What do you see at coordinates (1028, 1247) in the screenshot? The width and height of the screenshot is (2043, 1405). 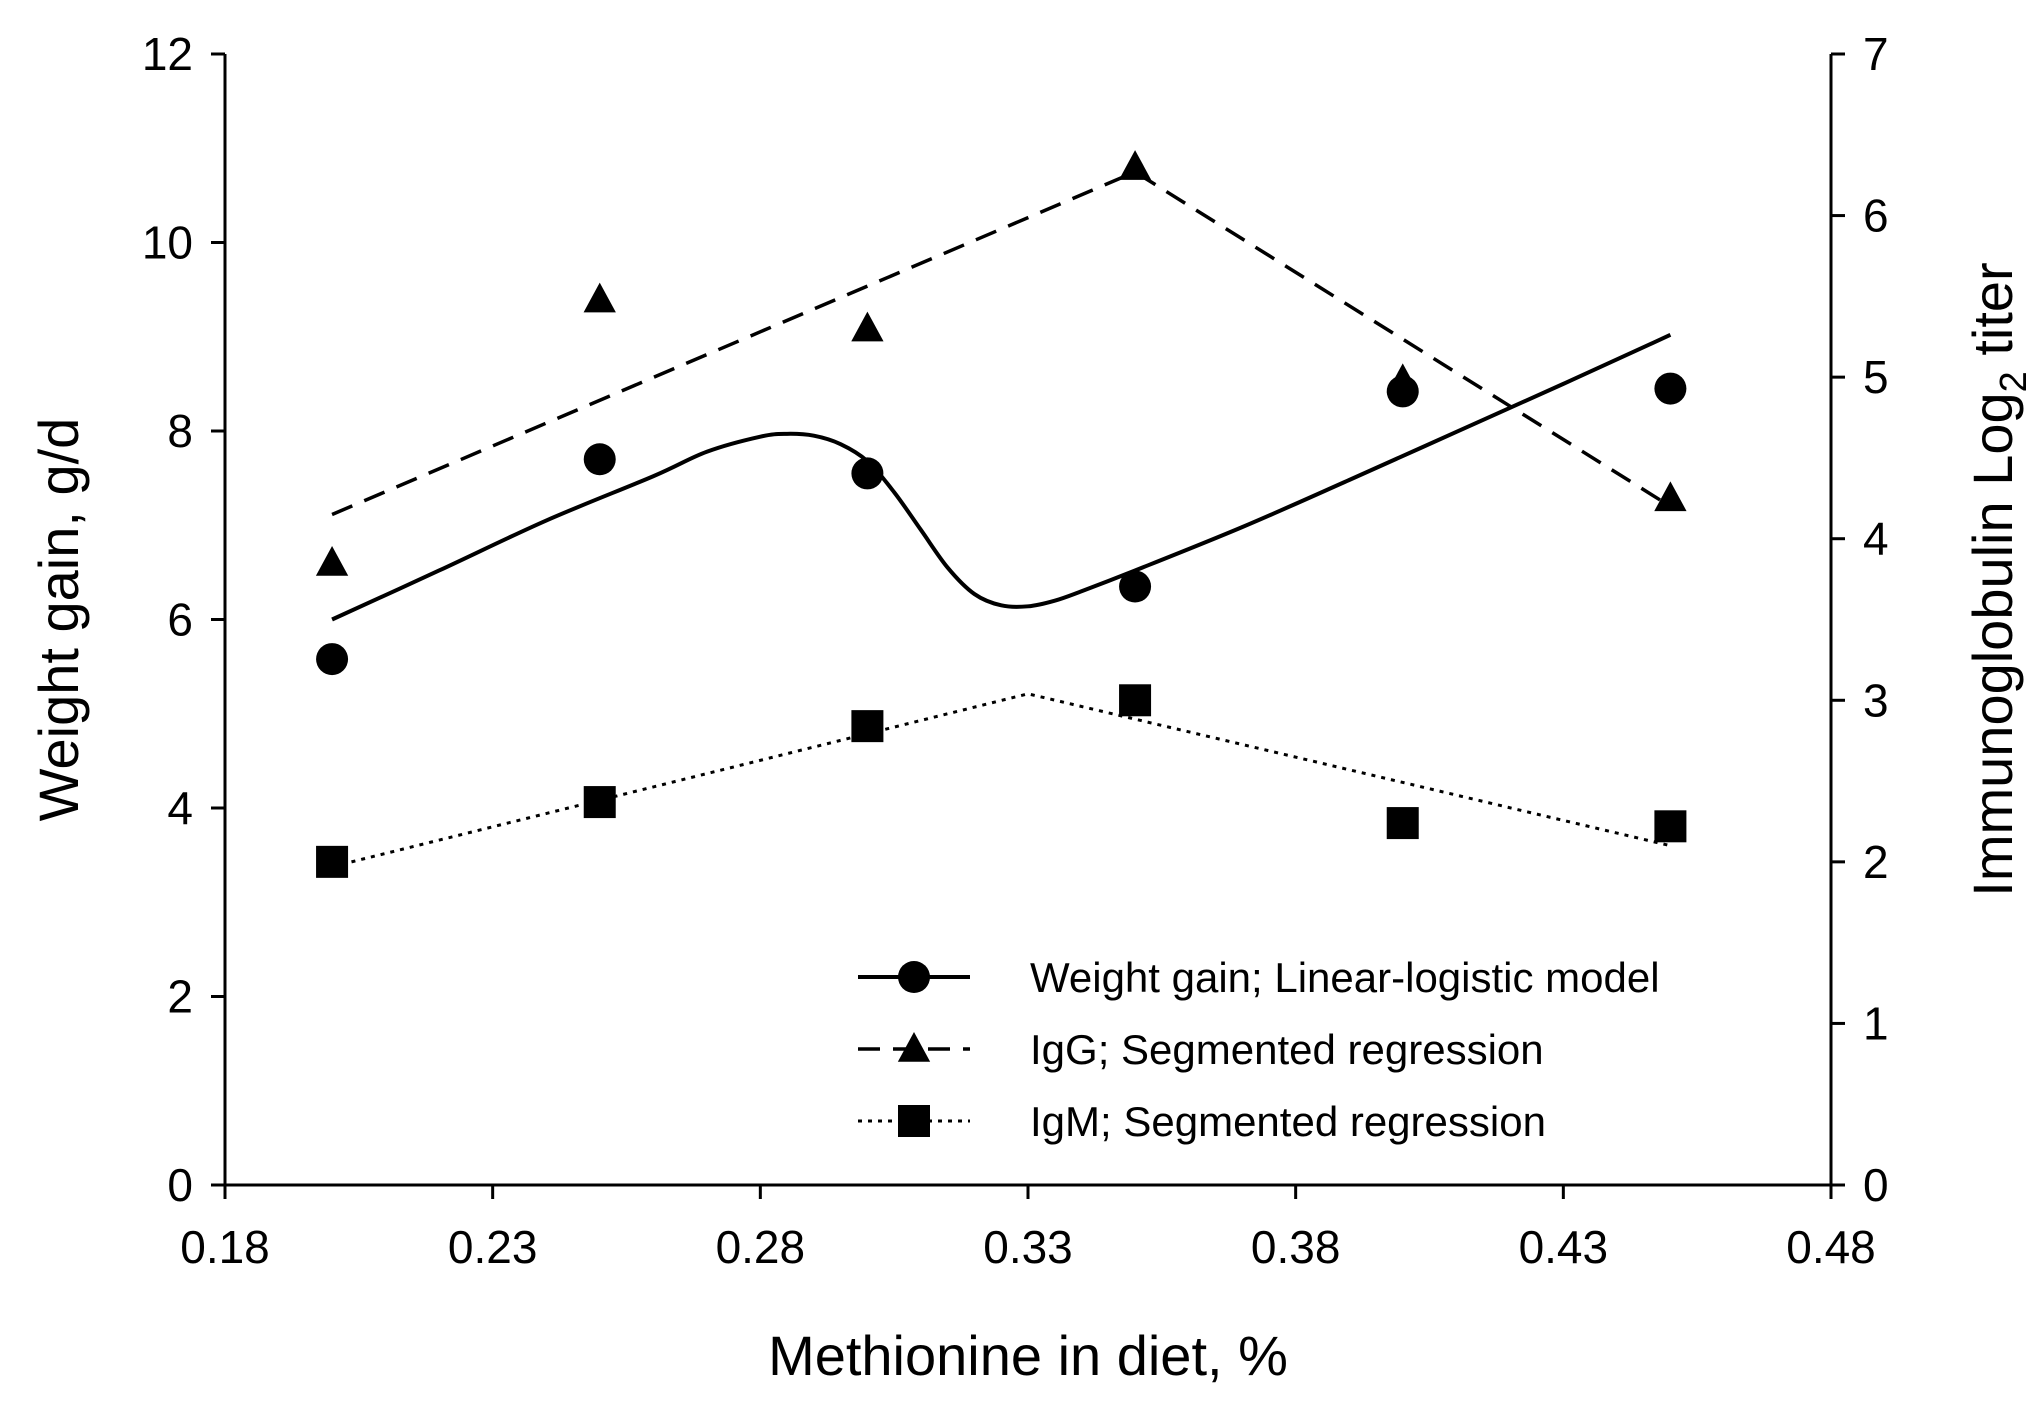 I see `x-tick-label: 0.33` at bounding box center [1028, 1247].